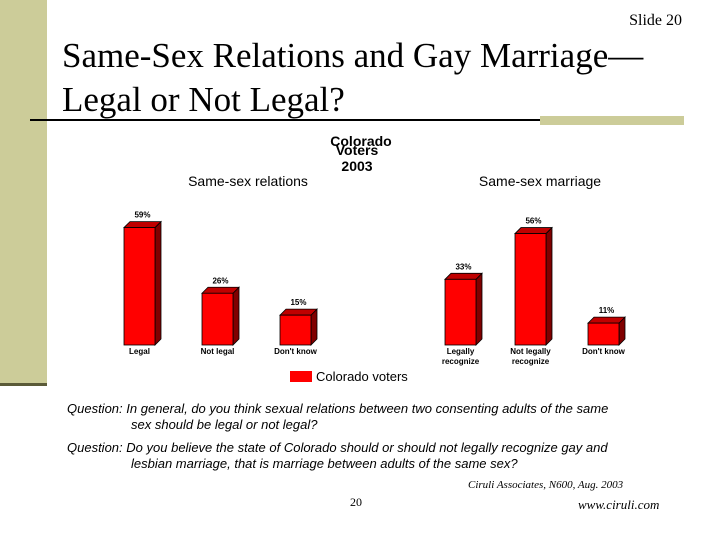  What do you see at coordinates (23, 191) in the screenshot?
I see `sidebar-decoration` at bounding box center [23, 191].